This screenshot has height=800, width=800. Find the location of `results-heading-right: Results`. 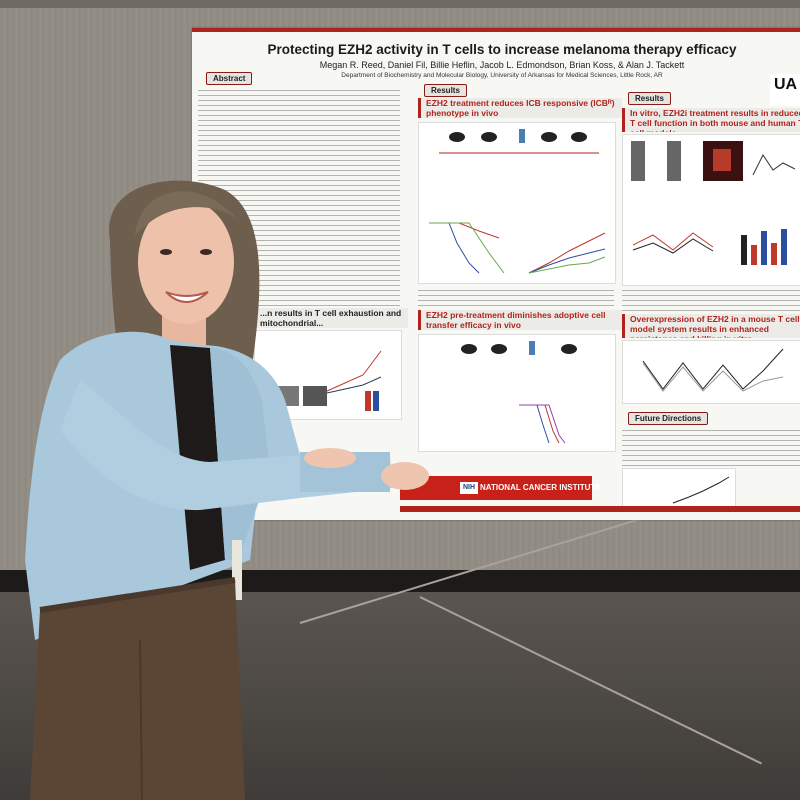

results-heading-right: Results is located at coordinates (649, 98).